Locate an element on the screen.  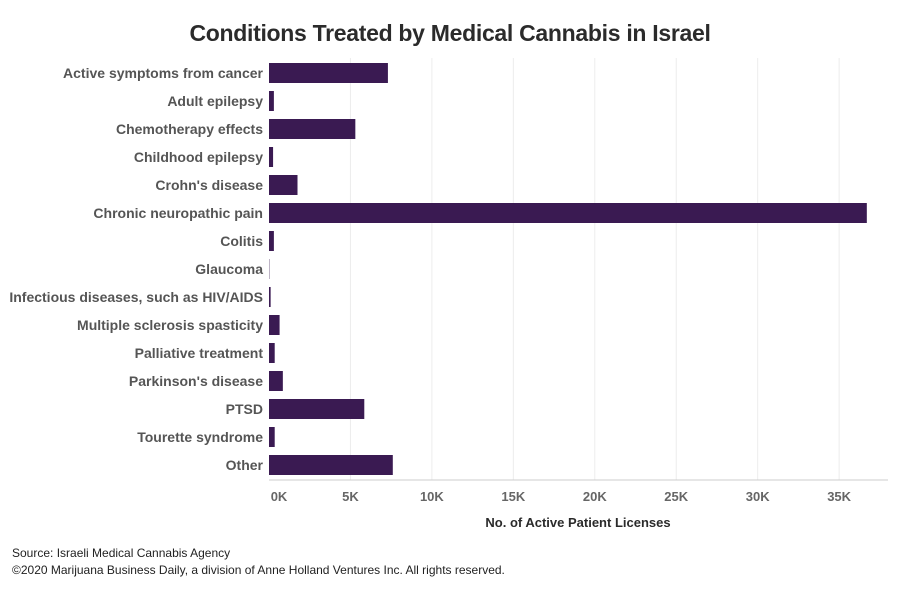
category-label: Palliative treatment is located at coordinates (199, 353).